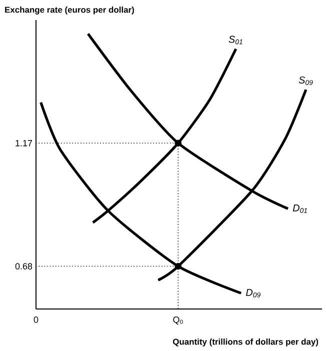  What do you see at coordinates (299, 208) in the screenshot?
I see `series-label: D$_{01}$` at bounding box center [299, 208].